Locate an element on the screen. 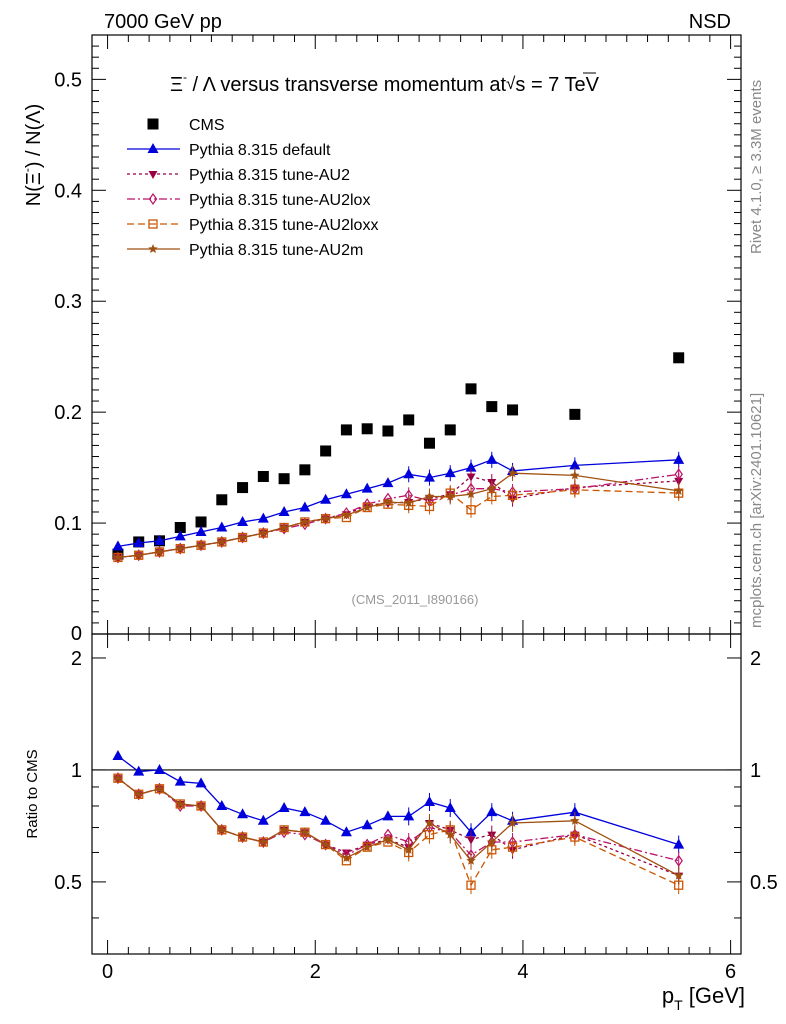 The height and width of the screenshot is (1024, 786). ratio-tick-label-left: 0.5 is located at coordinates (68, 883).